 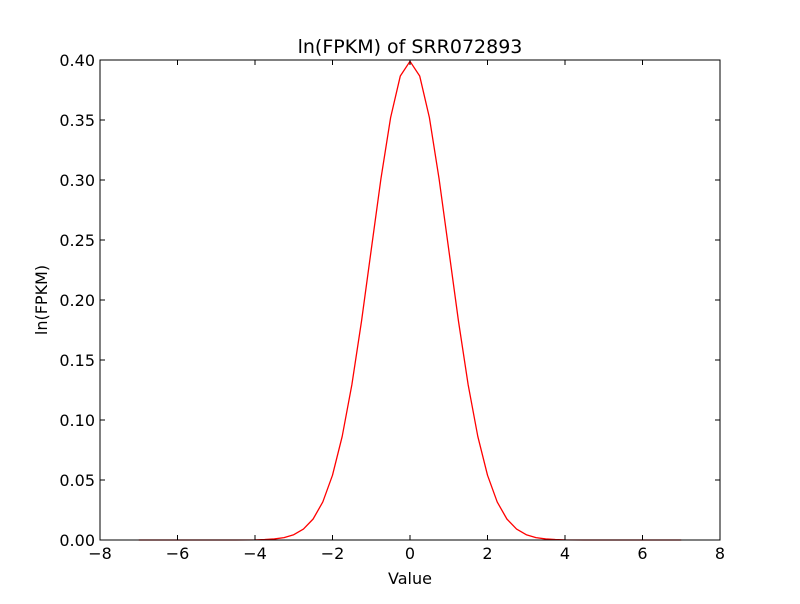 I want to click on chart-title: ln(FPKM) of SRR072893, so click(x=410, y=47).